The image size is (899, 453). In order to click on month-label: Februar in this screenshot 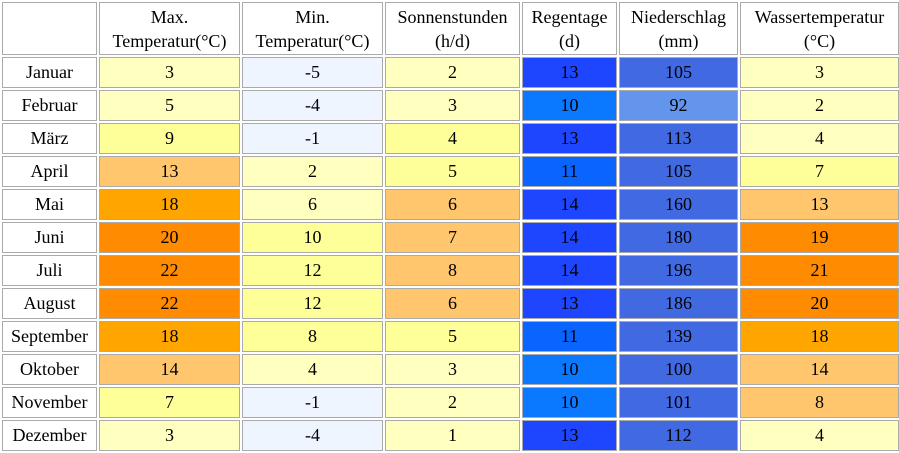, I will do `click(49, 105)`.